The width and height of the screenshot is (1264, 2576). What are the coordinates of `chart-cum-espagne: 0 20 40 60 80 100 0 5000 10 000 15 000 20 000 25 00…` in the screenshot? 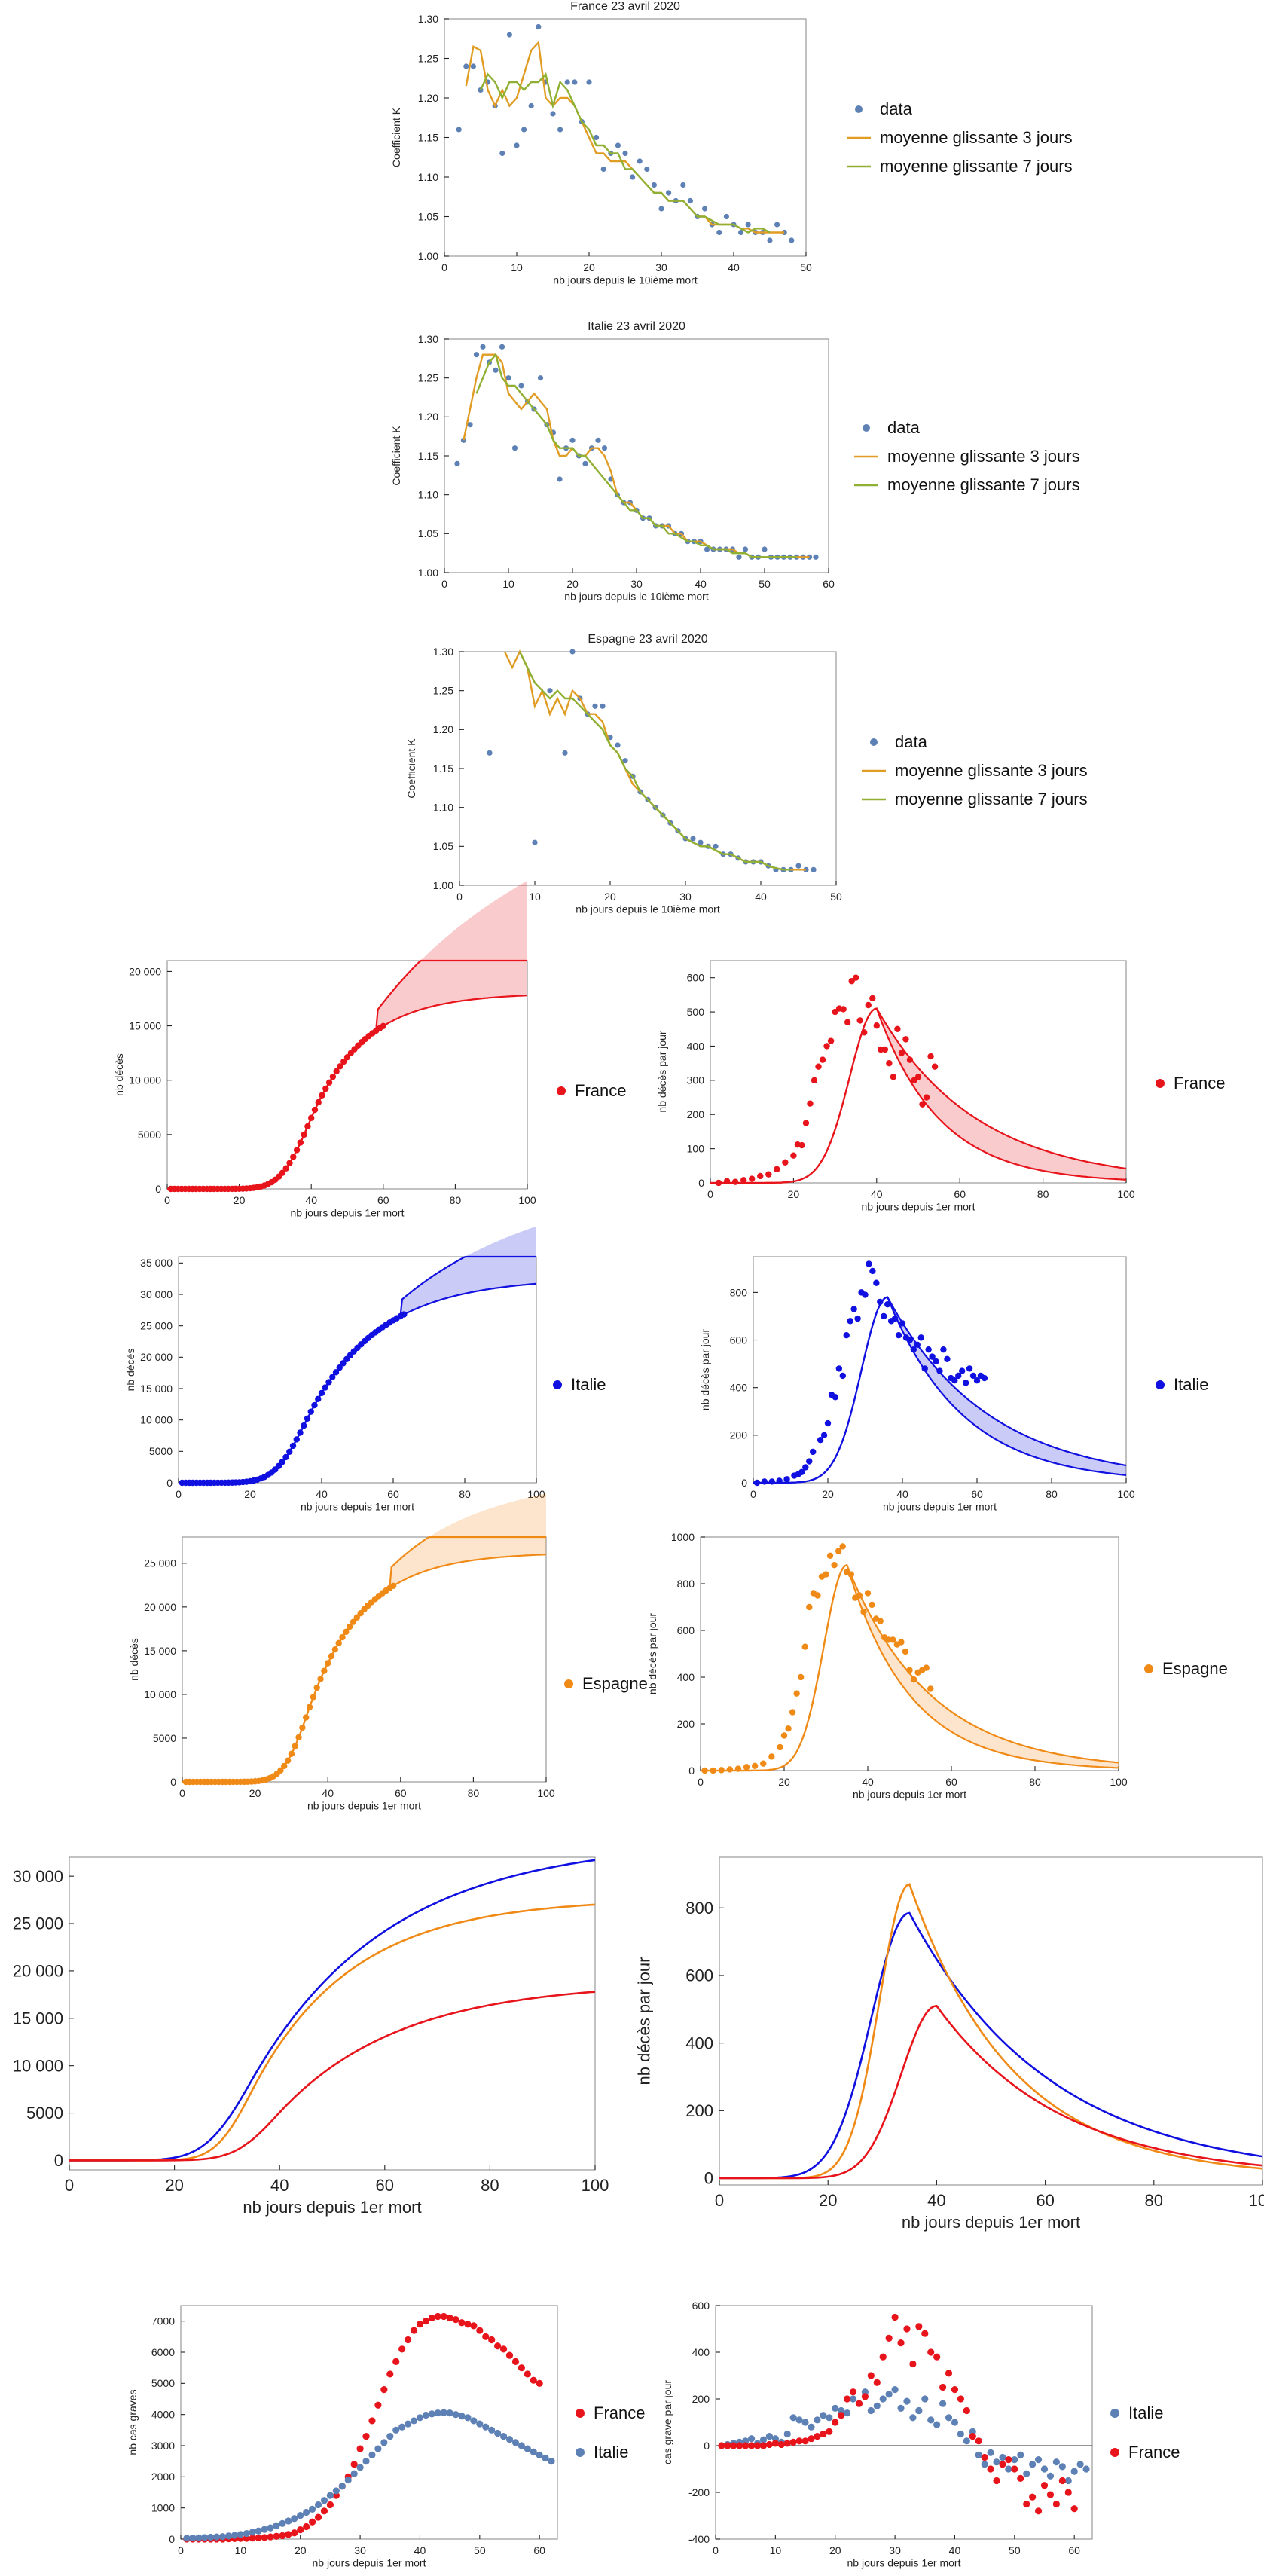 It's located at (388, 1652).